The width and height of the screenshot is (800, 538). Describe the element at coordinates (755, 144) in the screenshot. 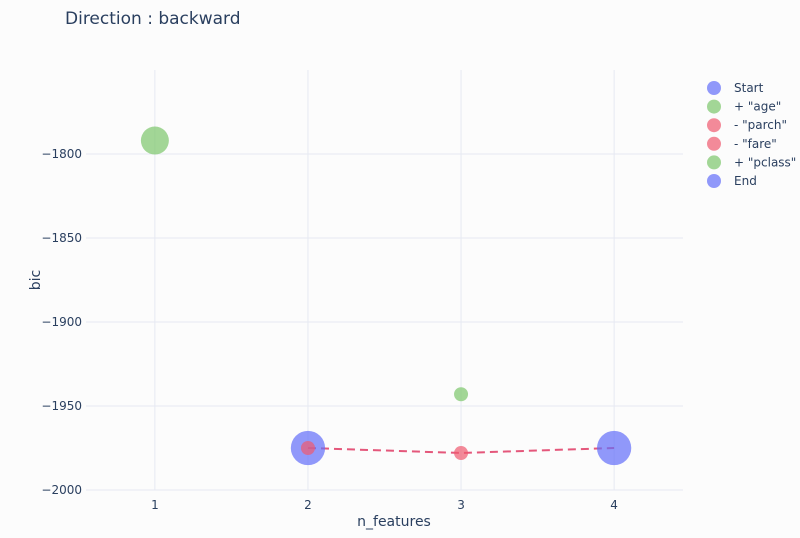

I see `legend-label: - "fare"` at that location.